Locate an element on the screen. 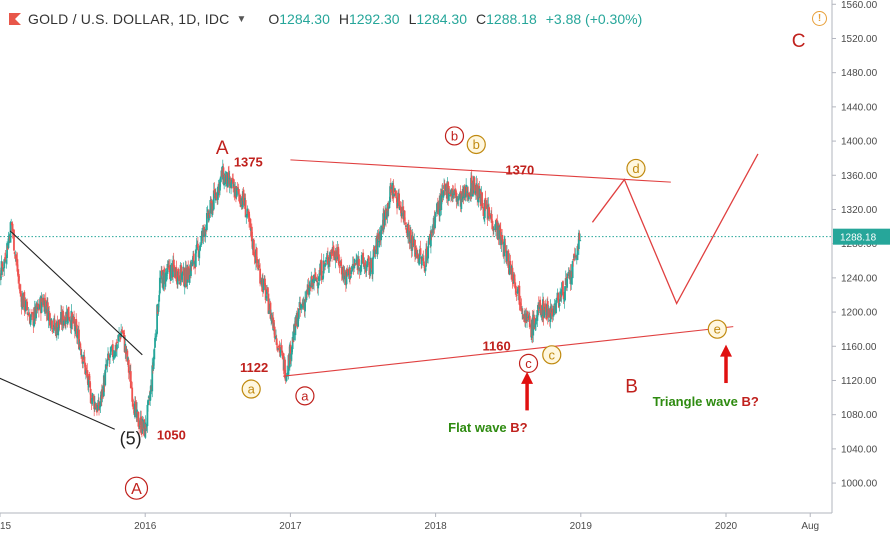  wave-circle-circle-b-red is located at coordinates (454, 136).